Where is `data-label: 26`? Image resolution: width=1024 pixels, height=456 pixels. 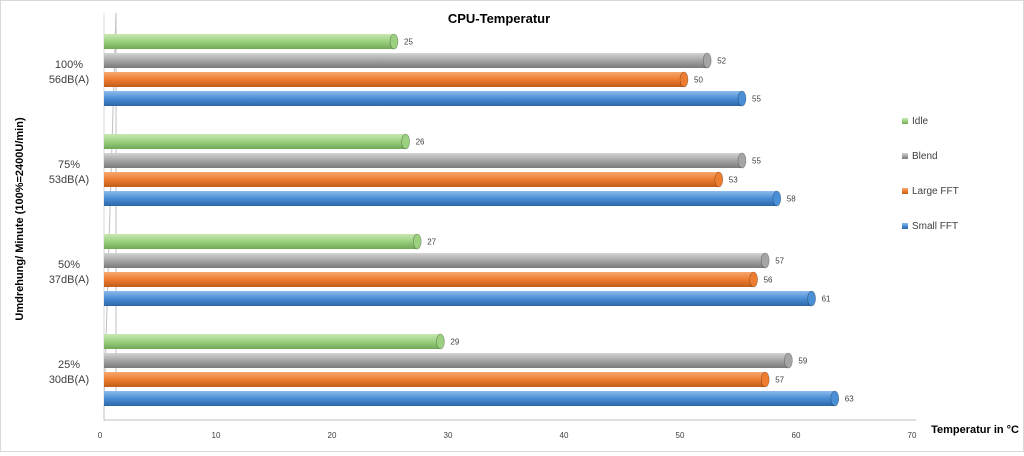 data-label: 26 is located at coordinates (420, 142).